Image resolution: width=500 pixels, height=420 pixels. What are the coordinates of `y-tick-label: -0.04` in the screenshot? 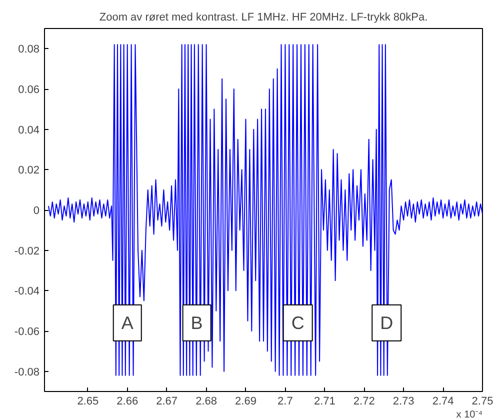 It's located at (27, 292).